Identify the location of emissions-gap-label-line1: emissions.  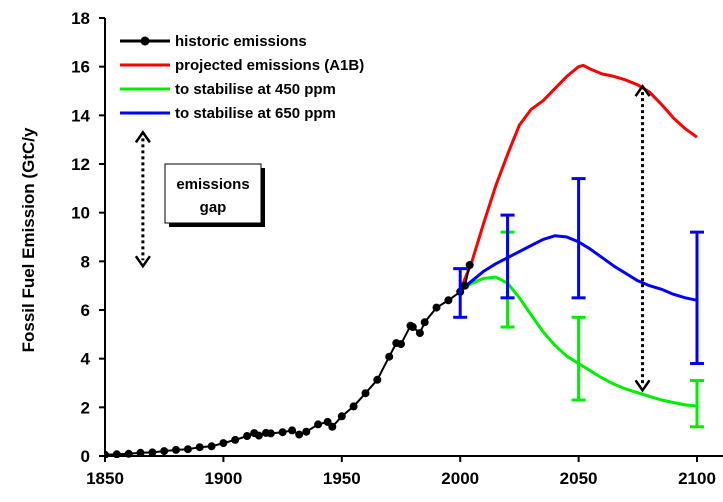
(212, 184).